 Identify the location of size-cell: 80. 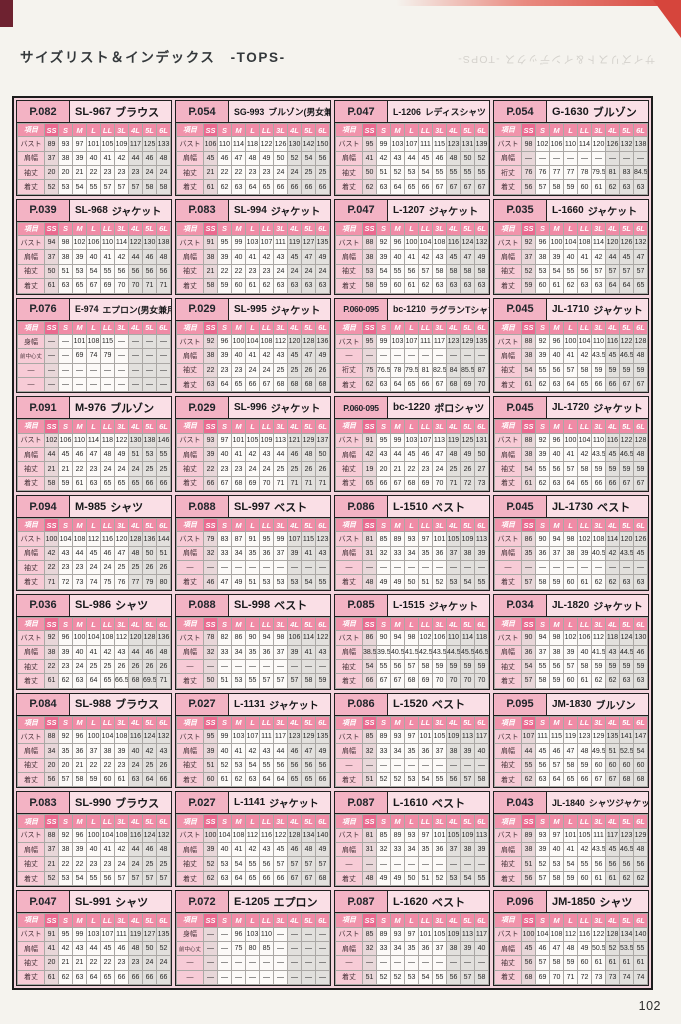
(252, 948).